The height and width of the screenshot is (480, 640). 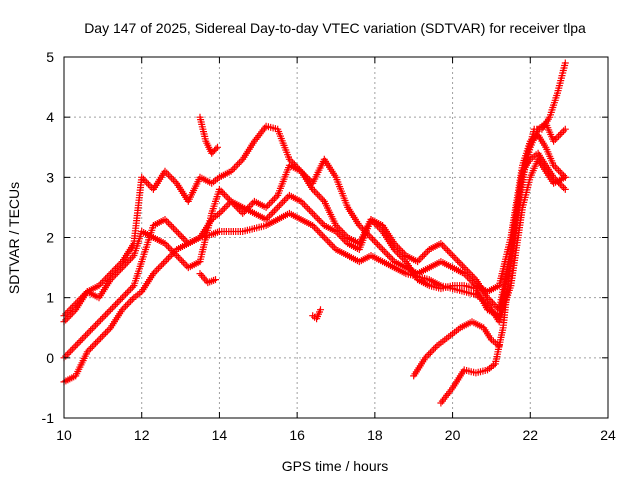 What do you see at coordinates (297, 435) in the screenshot?
I see `x-tick-label: 16` at bounding box center [297, 435].